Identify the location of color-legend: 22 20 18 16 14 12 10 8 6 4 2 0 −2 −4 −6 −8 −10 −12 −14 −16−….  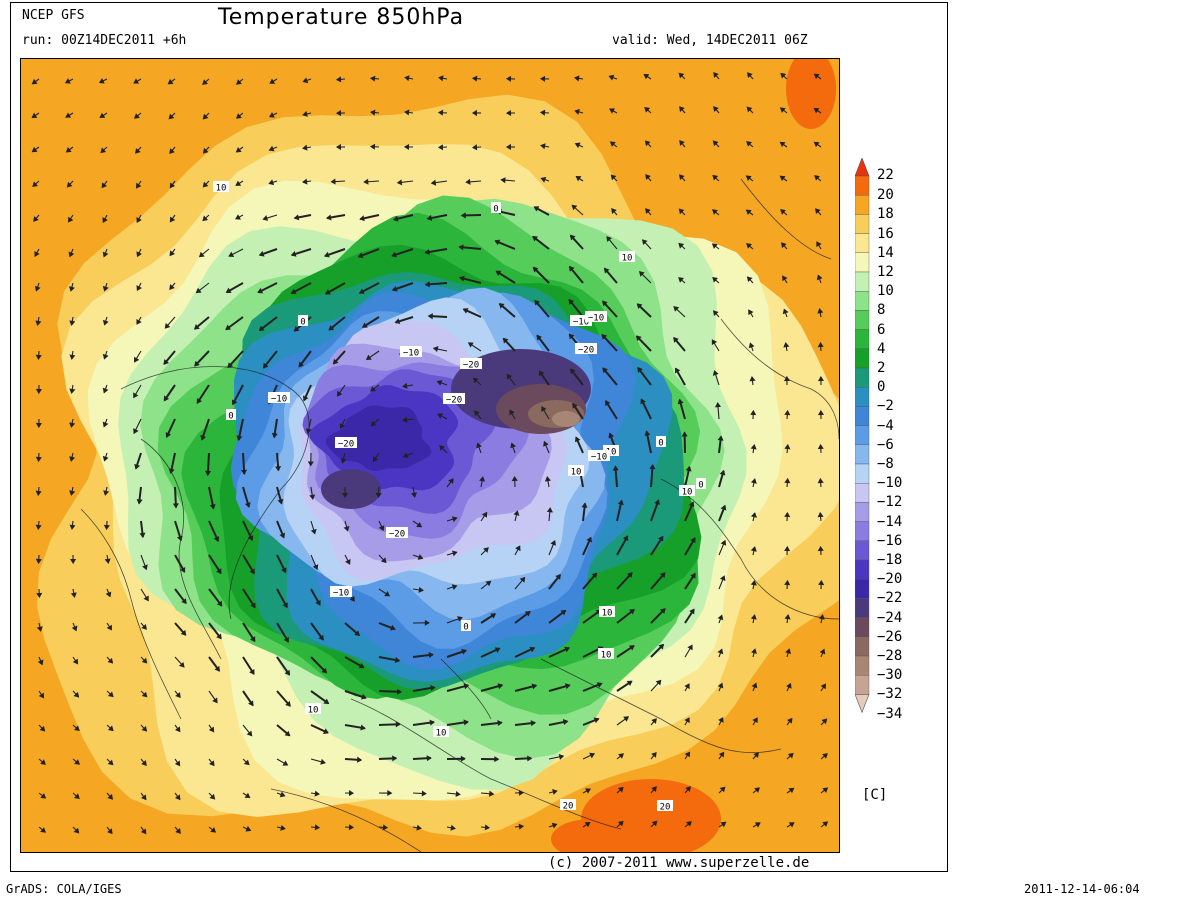
(885, 448).